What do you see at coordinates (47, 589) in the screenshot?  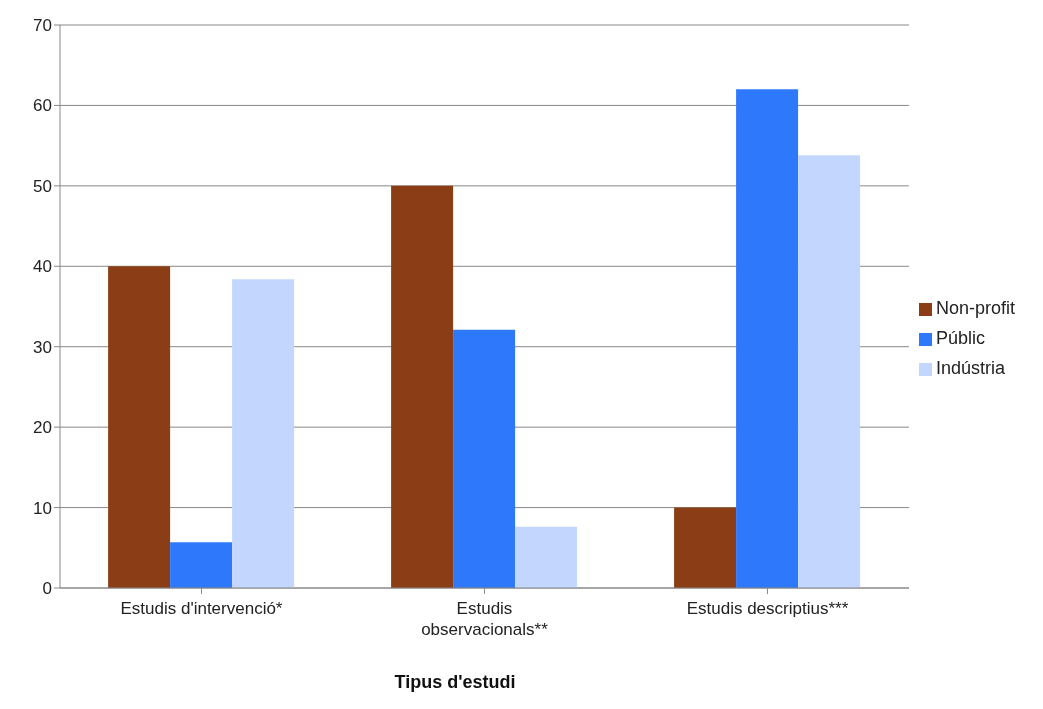 I see `y-tick-label: 0` at bounding box center [47, 589].